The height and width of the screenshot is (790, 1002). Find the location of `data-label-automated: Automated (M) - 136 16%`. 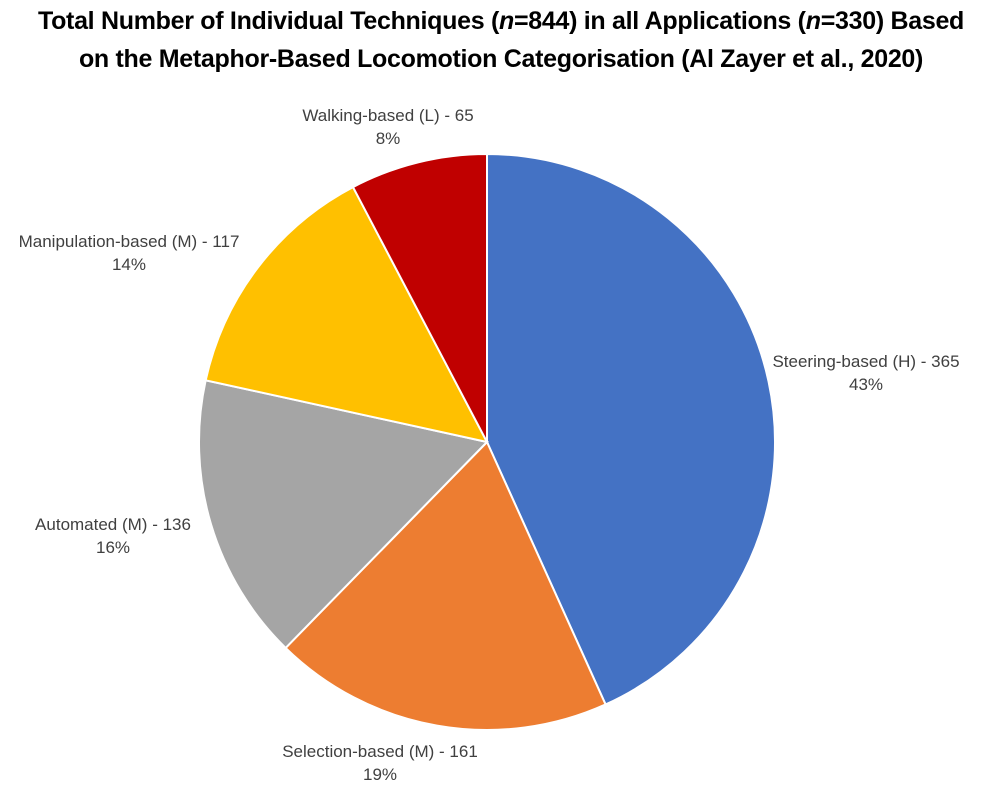

data-label-automated: Automated (M) - 136 16% is located at coordinates (113, 536).